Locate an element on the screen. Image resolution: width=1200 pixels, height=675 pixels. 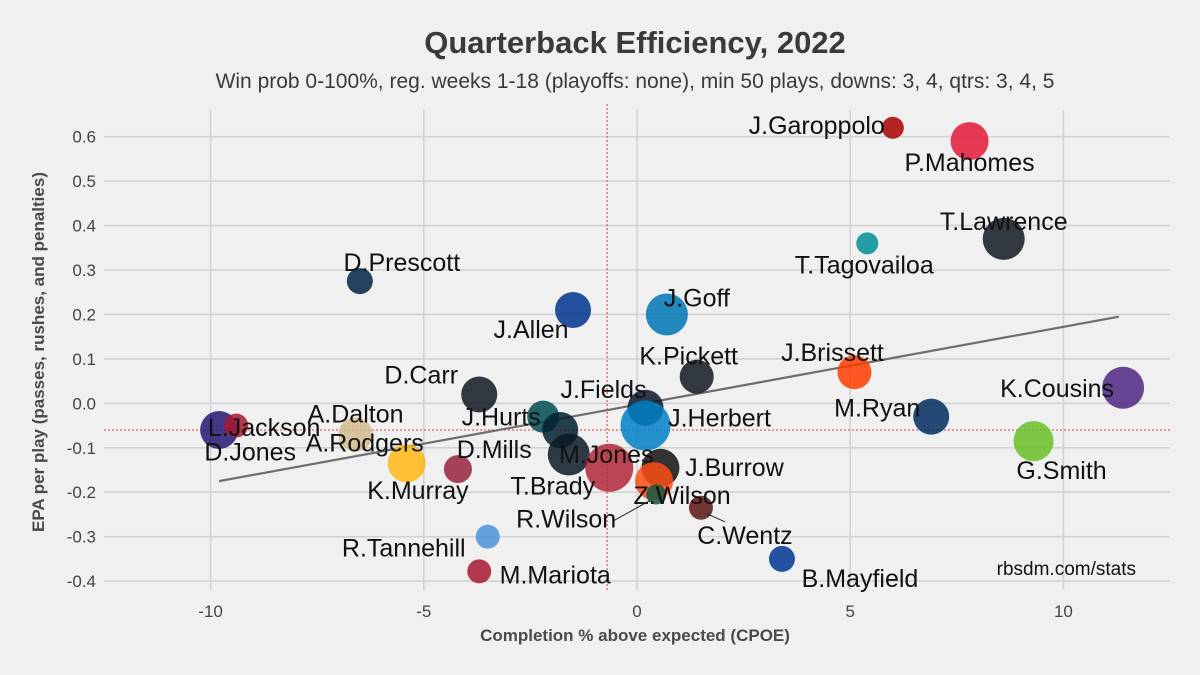
point-r-tannehill is located at coordinates (487, 536).